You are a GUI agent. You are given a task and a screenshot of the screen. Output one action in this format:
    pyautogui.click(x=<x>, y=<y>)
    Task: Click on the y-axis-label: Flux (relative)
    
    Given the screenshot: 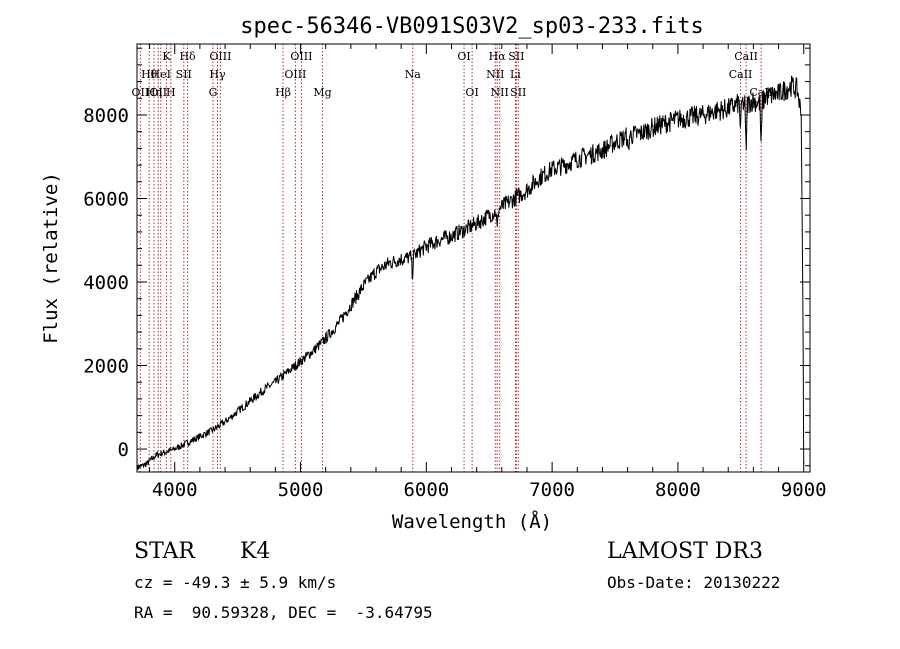 What is the action you would take?
    pyautogui.click(x=51, y=258)
    